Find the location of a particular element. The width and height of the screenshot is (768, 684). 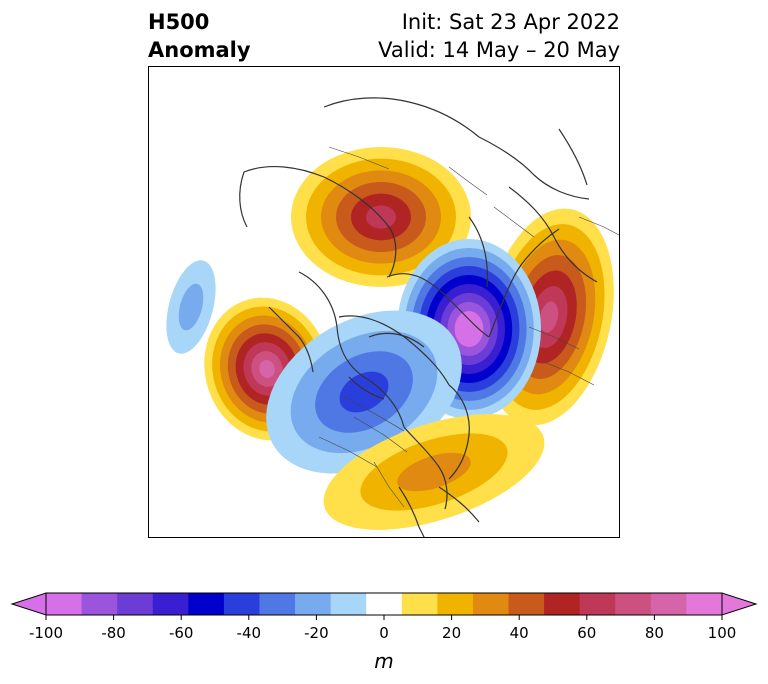

colorbar-tick-label: 0 is located at coordinates (384, 633).